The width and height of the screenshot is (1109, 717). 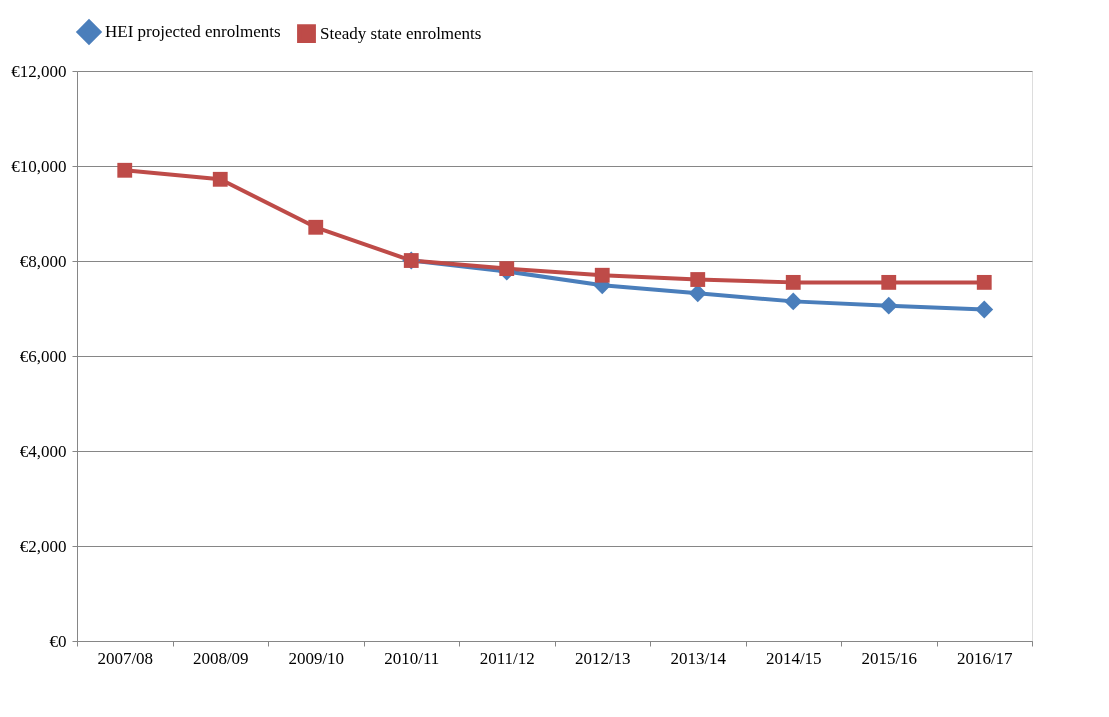 What do you see at coordinates (58, 641) in the screenshot?
I see `y-tick-label: €0` at bounding box center [58, 641].